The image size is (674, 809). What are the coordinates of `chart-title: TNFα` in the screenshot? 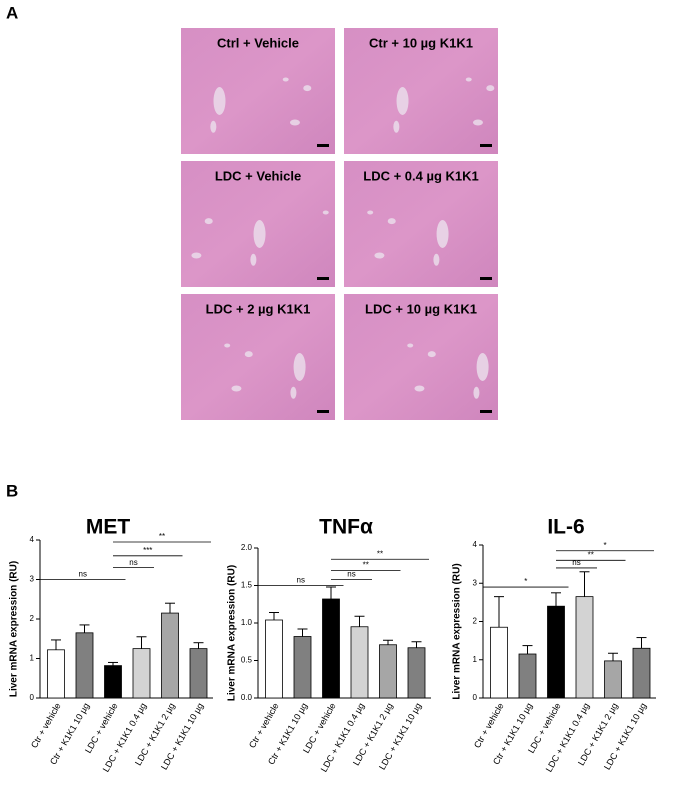 It's located at (346, 527).